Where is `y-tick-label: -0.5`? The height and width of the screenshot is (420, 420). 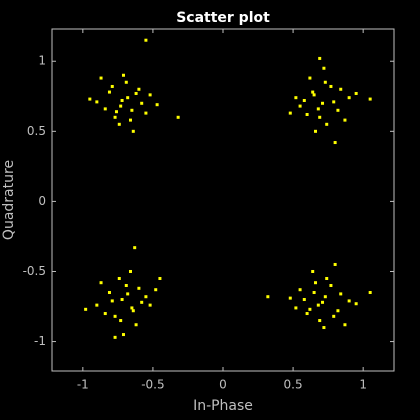
y-tick-label: -0.5 is located at coordinates (34, 271).